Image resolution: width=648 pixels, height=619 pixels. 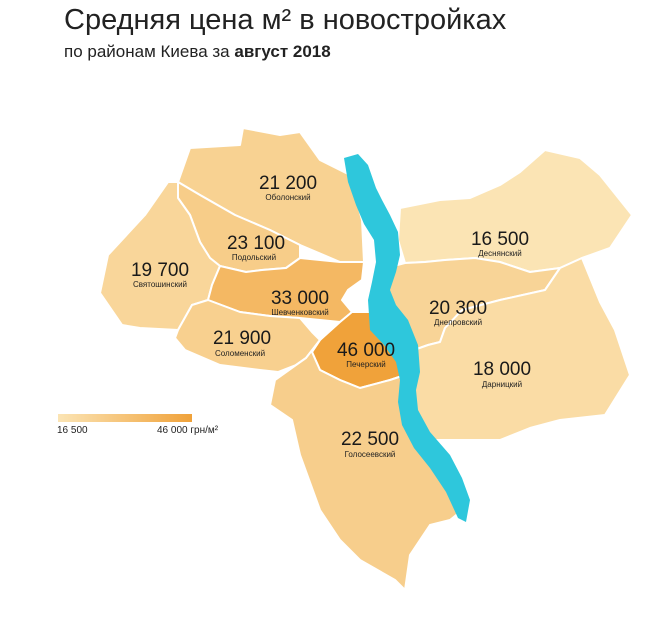 I want to click on label-holosiiv: 22 500 Голосеевский, so click(x=370, y=444).